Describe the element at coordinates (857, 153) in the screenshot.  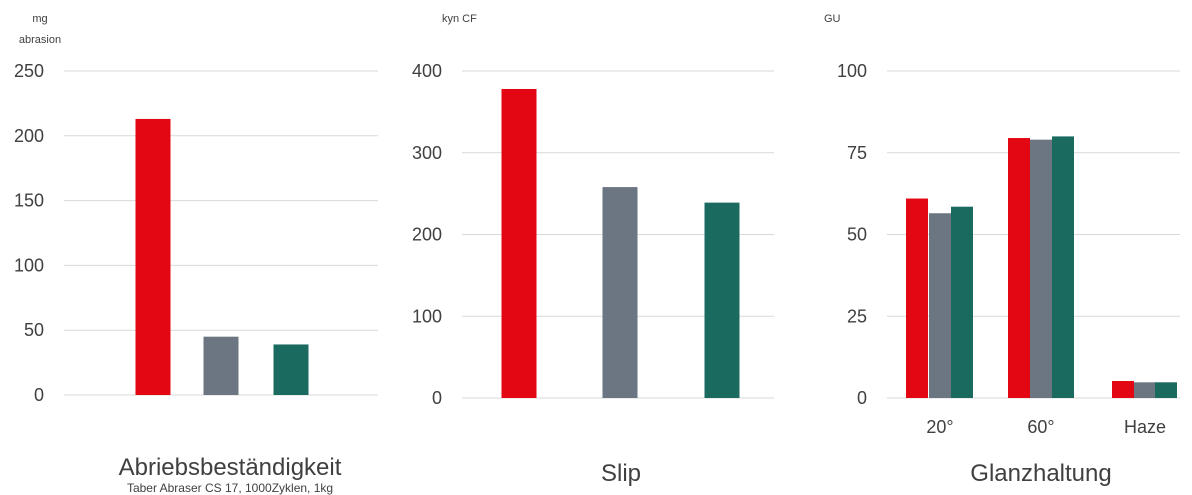
I see `y-tick-label: 75` at that location.